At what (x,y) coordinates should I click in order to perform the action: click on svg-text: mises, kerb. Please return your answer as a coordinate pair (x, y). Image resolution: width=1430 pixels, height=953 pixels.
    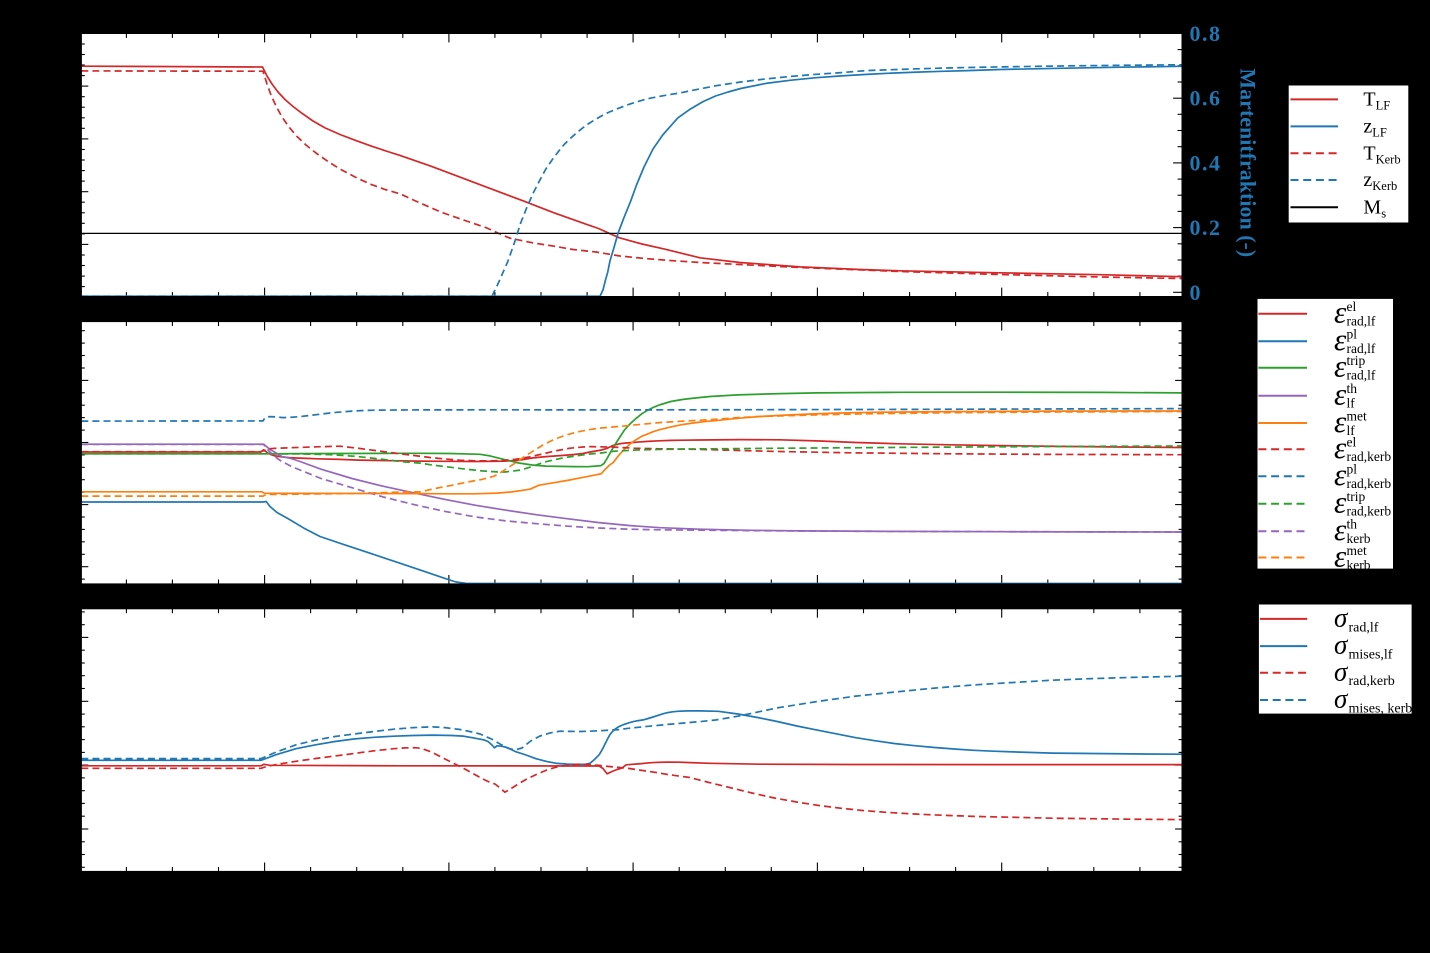
    Looking at the image, I should click on (1381, 708).